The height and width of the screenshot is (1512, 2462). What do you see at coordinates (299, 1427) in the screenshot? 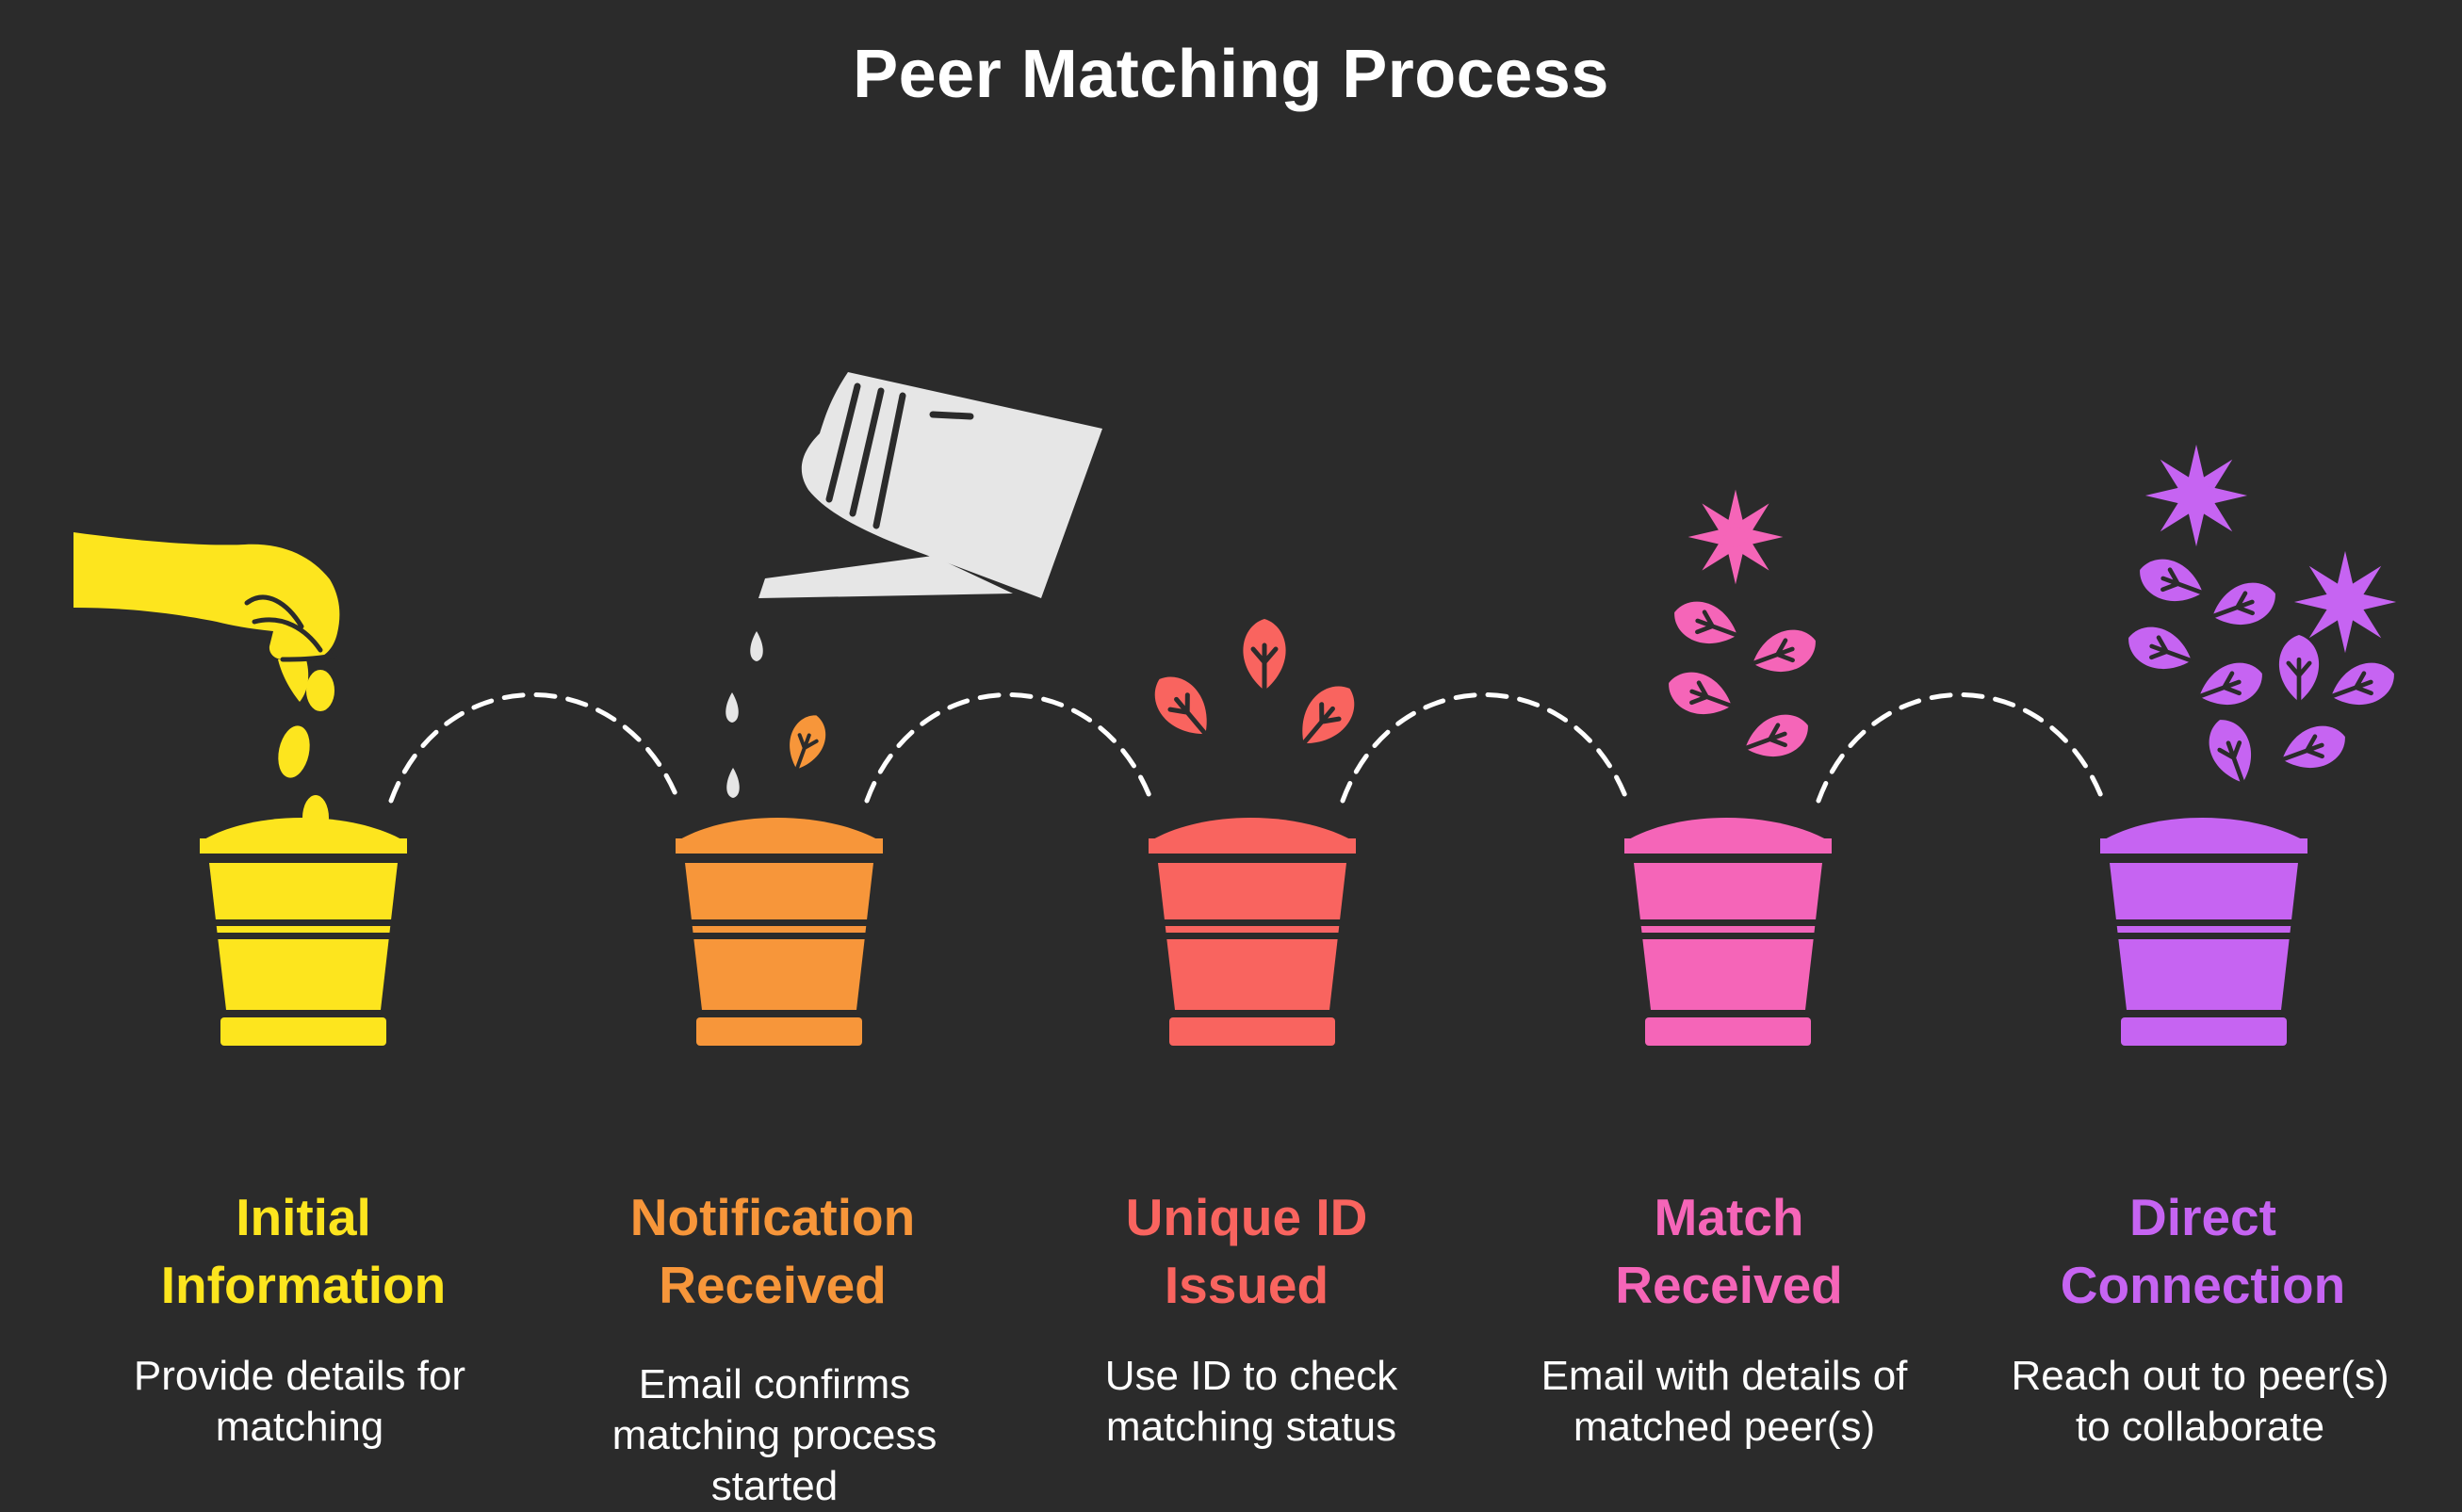
I see `step-1-desc-line-2: matching` at bounding box center [299, 1427].